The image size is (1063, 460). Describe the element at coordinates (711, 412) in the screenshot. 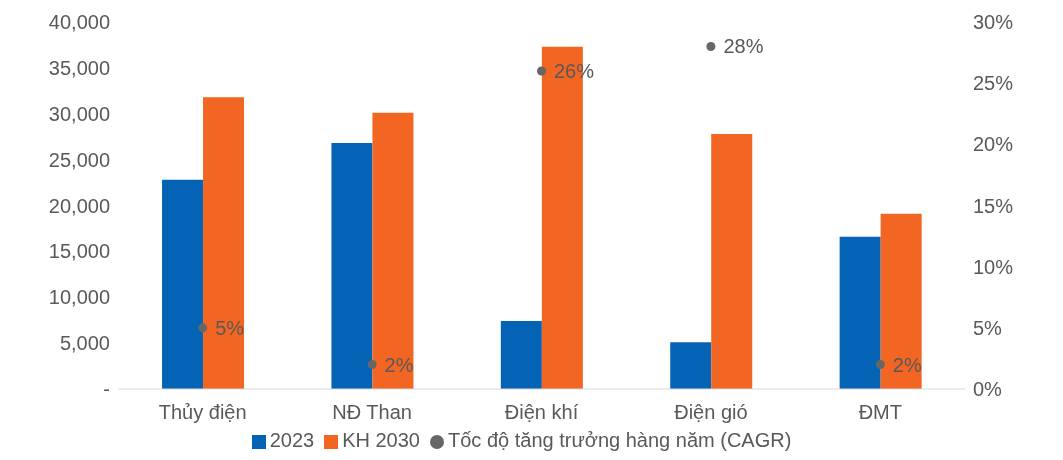

I see `x-tick-label: Điện gió` at that location.